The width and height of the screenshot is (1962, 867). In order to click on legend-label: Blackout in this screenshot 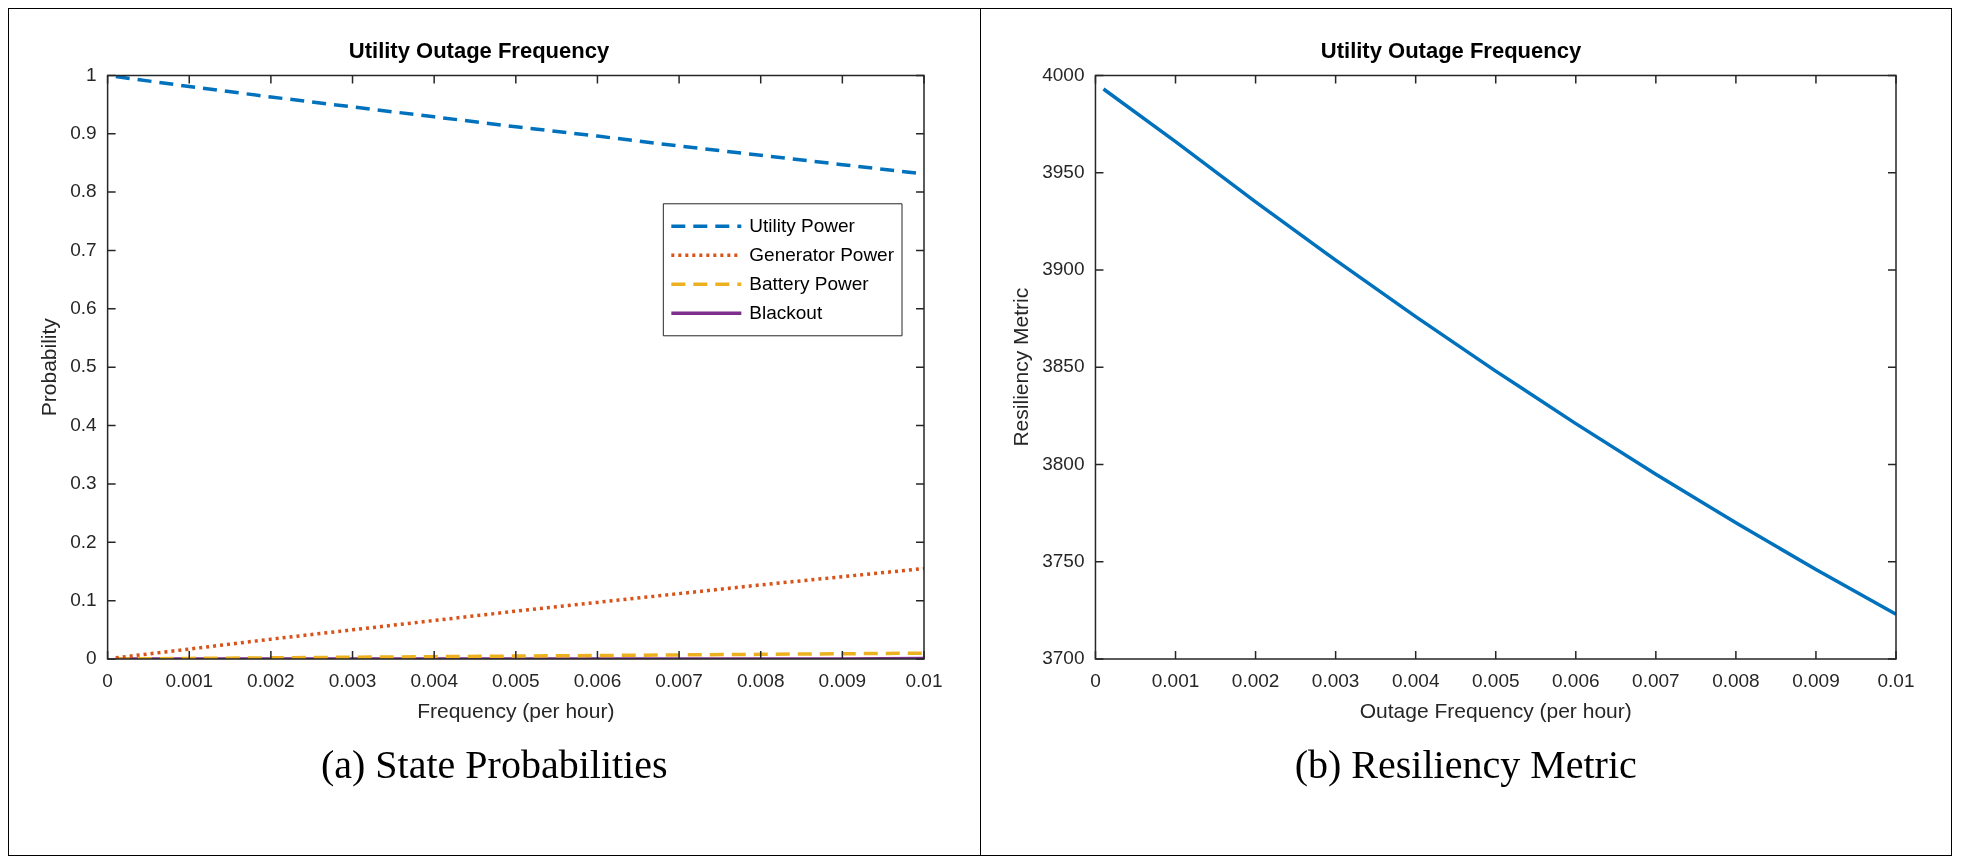, I will do `click(786, 312)`.